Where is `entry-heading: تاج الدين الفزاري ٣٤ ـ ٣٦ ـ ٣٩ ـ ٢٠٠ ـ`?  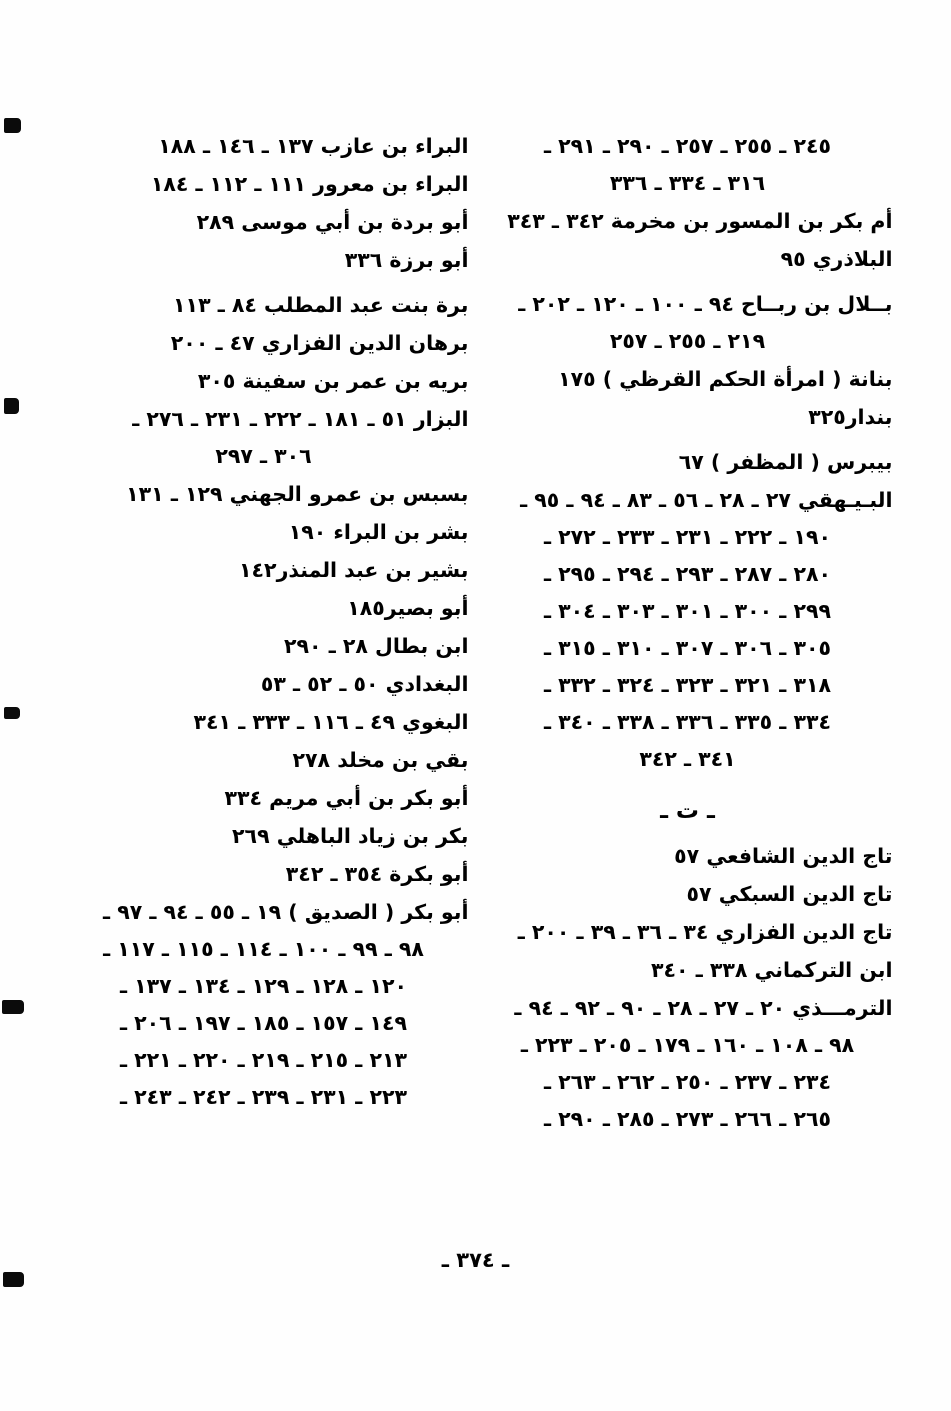 entry-heading: تاج الدين الفزاري ٣٤ ـ ٣٦ ـ ٣٩ ـ ٢٠٠ ـ is located at coordinates (705, 932).